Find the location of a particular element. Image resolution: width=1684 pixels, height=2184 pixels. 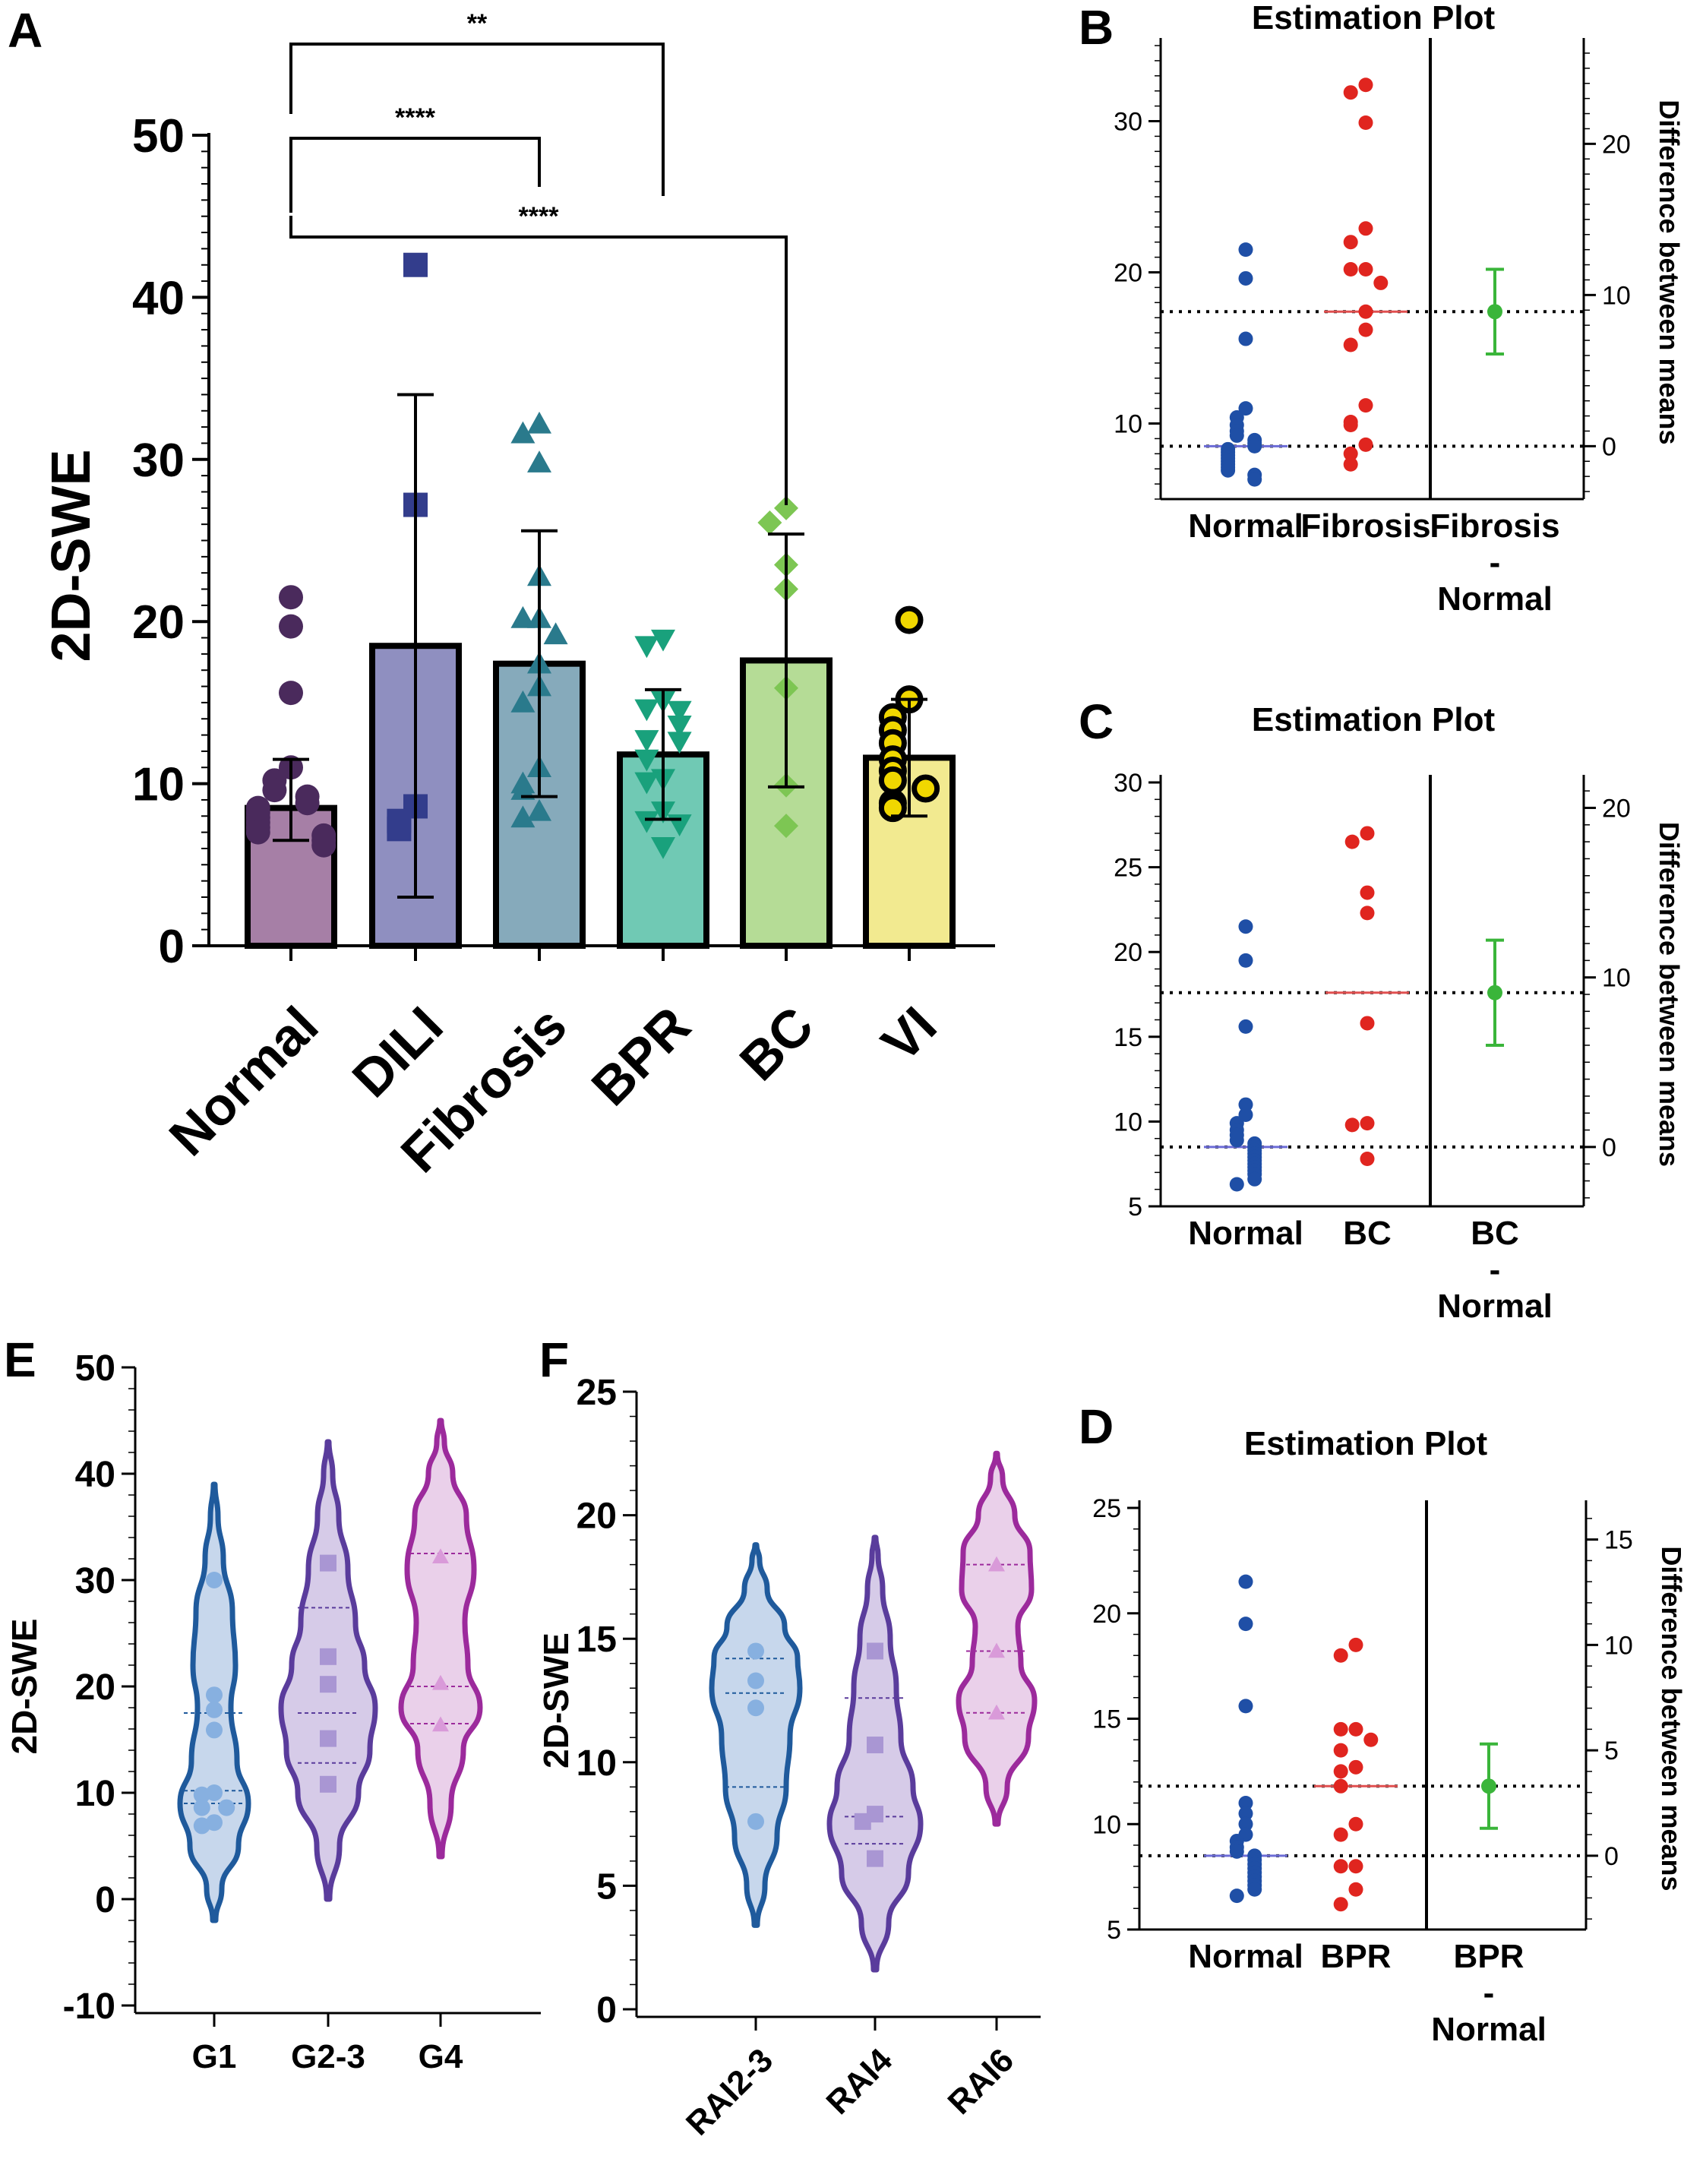

panel-f-y-tick-label: 5 is located at coordinates (606, 1886).